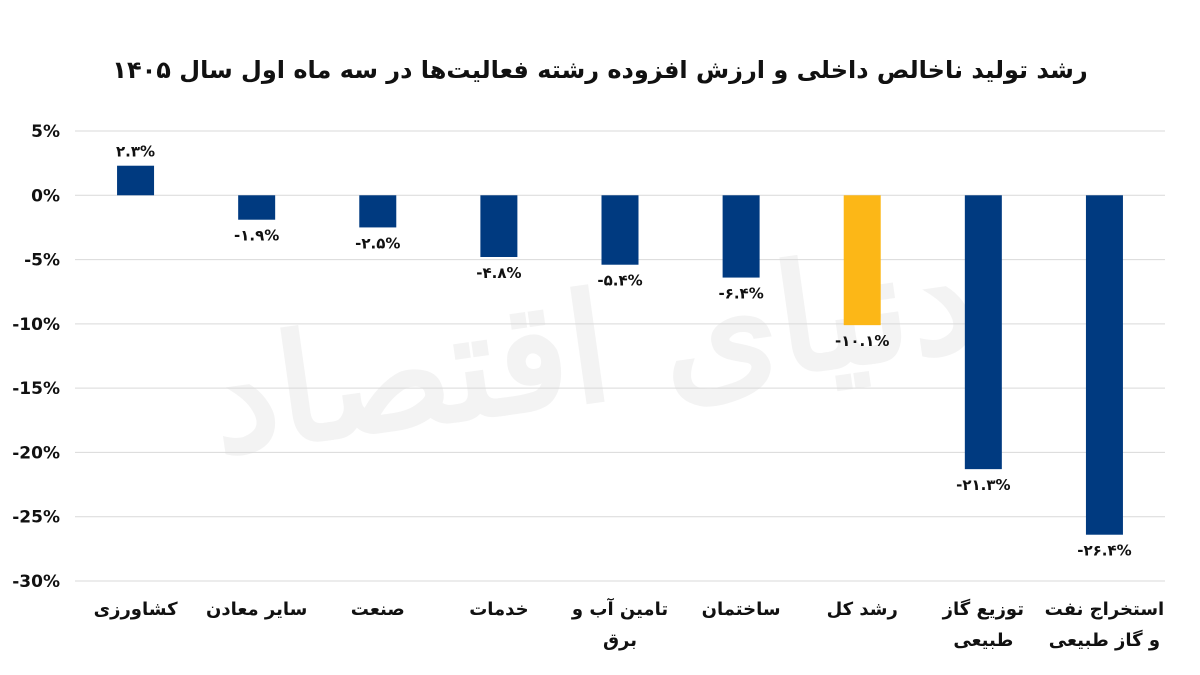 The image size is (1200, 675). What do you see at coordinates (42, 261) in the screenshot?
I see `y-tick-label: -5%` at bounding box center [42, 261].